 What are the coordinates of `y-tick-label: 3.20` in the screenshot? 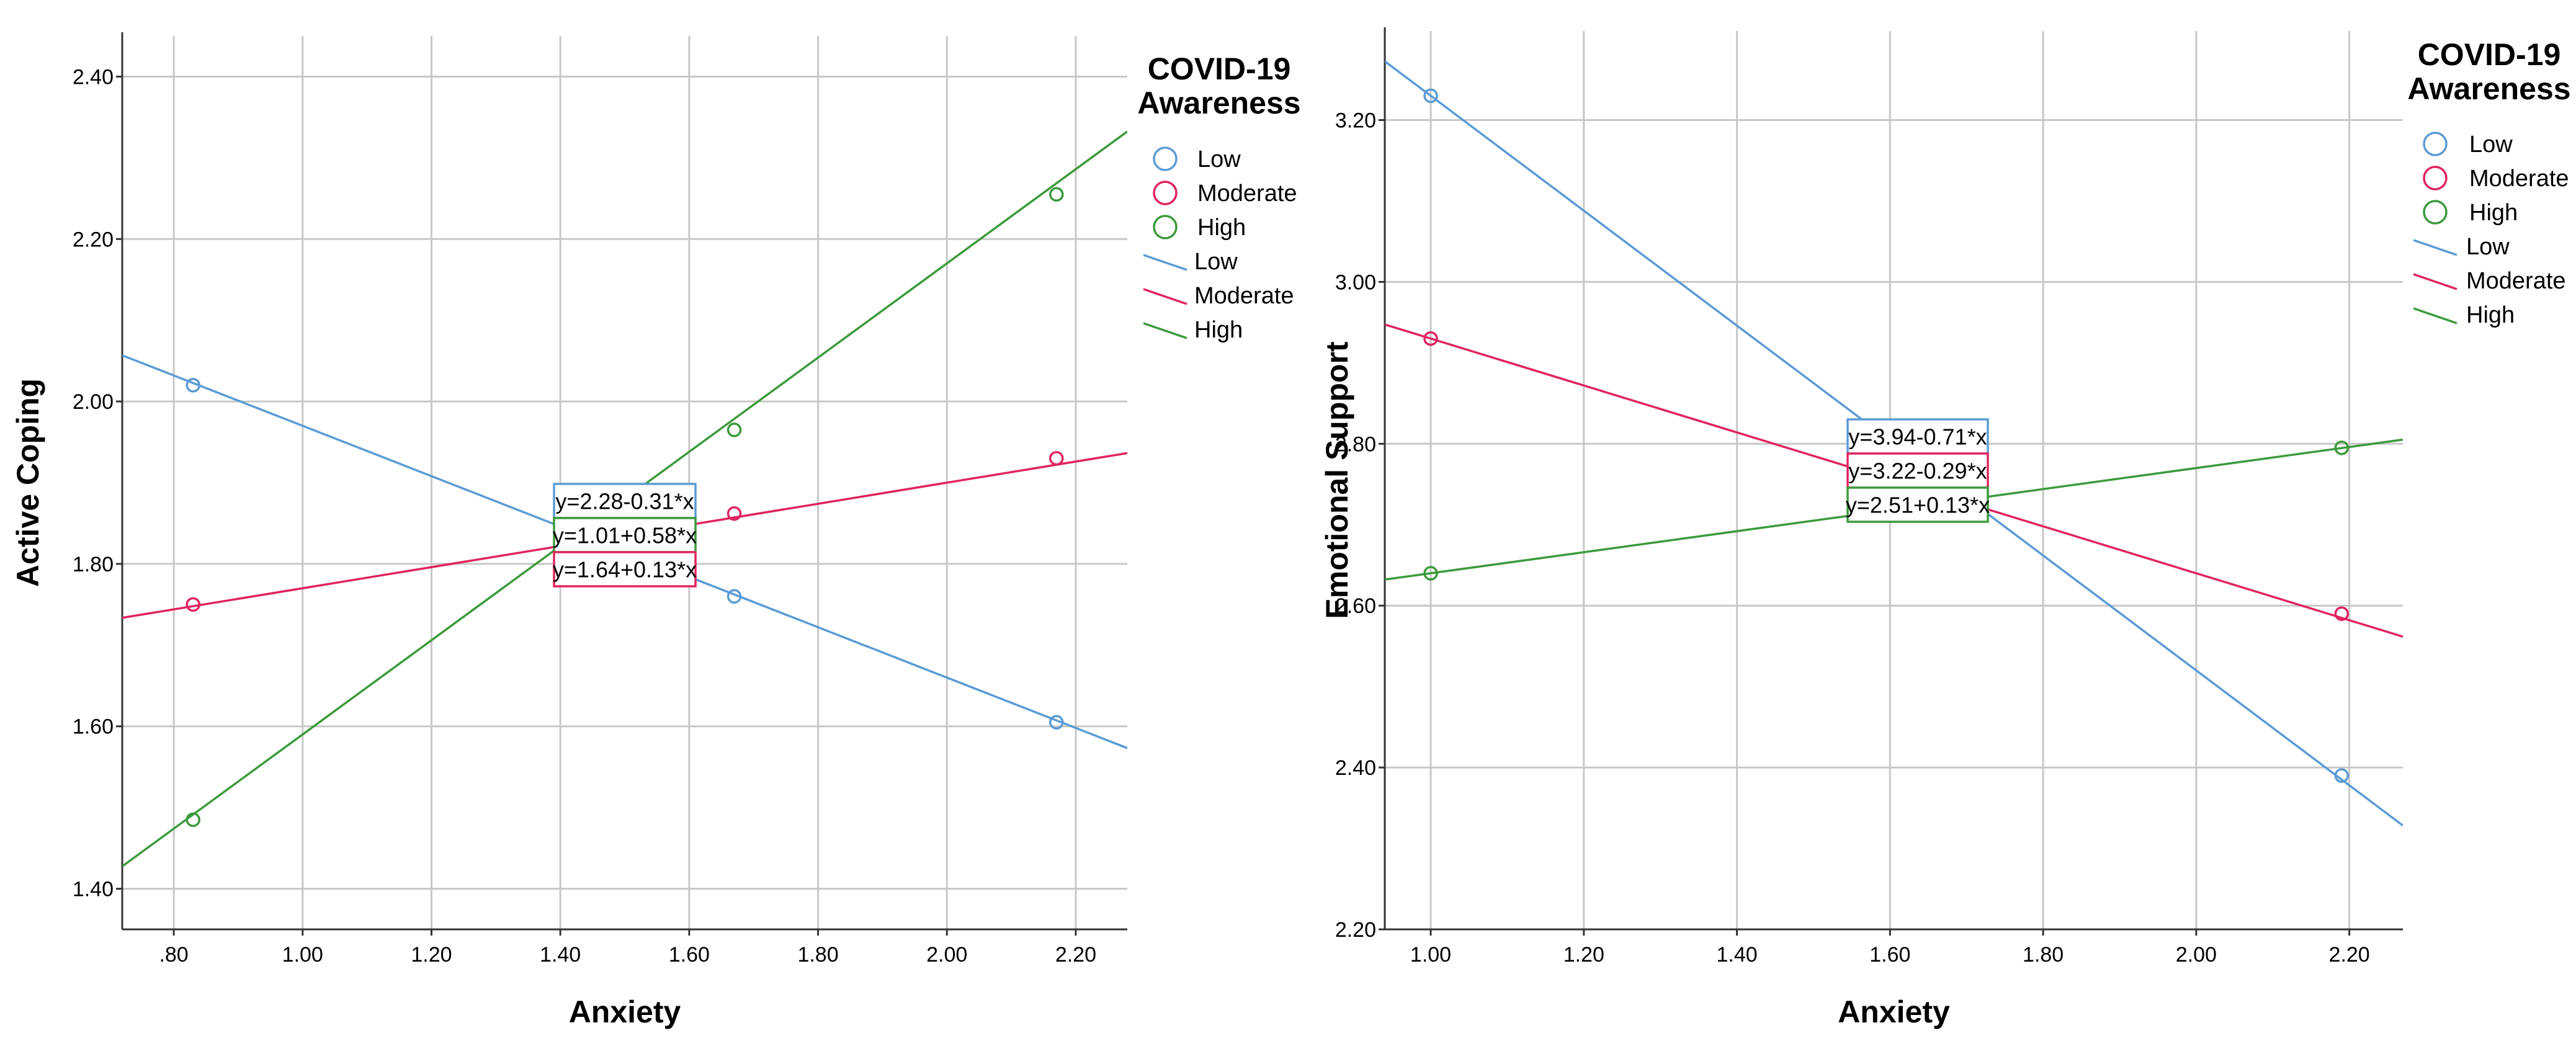 It's located at (1355, 120).